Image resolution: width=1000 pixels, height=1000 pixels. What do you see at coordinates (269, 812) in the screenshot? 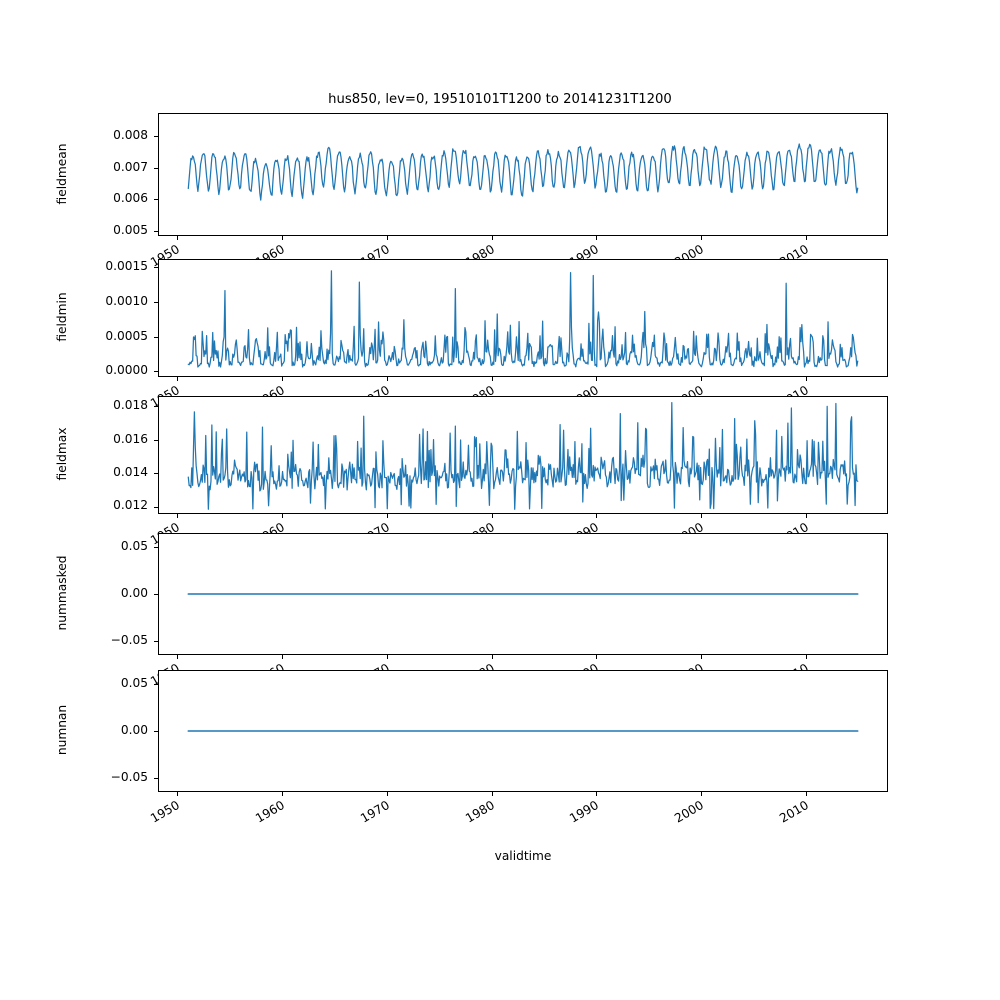
I see `x-tick-label-1960: 1960` at bounding box center [269, 812].